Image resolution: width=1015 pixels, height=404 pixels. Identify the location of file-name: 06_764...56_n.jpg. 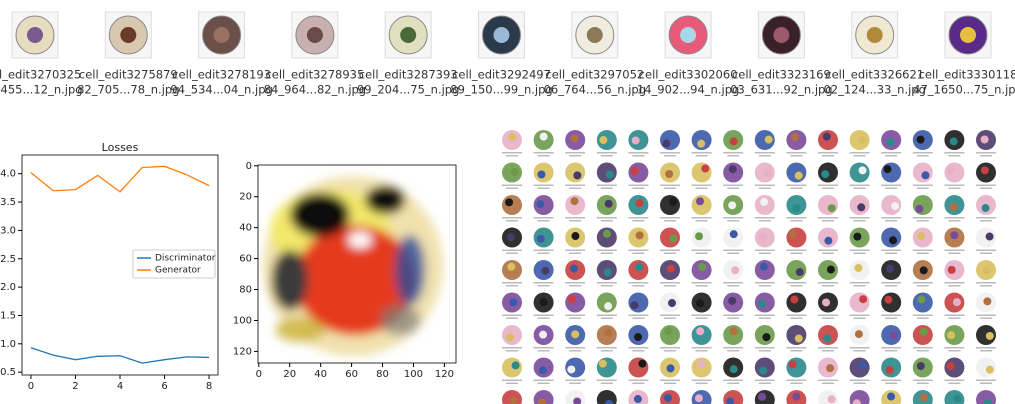
(595, 90).